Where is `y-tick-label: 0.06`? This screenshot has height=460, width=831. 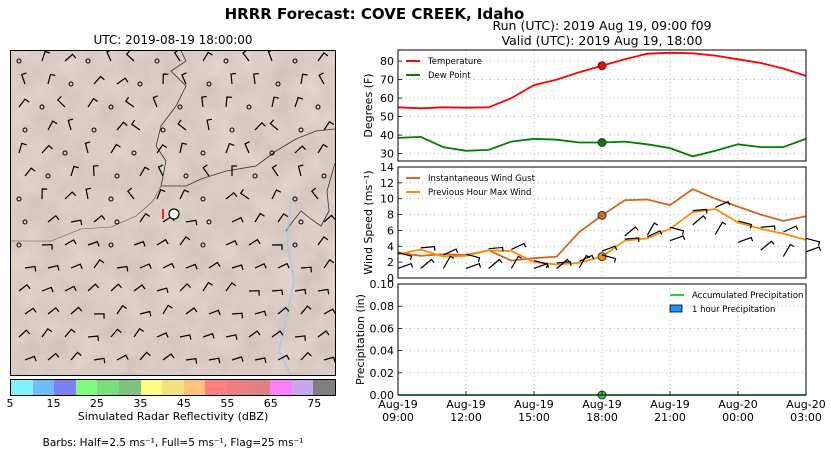 y-tick-label: 0.06 is located at coordinates (382, 328).